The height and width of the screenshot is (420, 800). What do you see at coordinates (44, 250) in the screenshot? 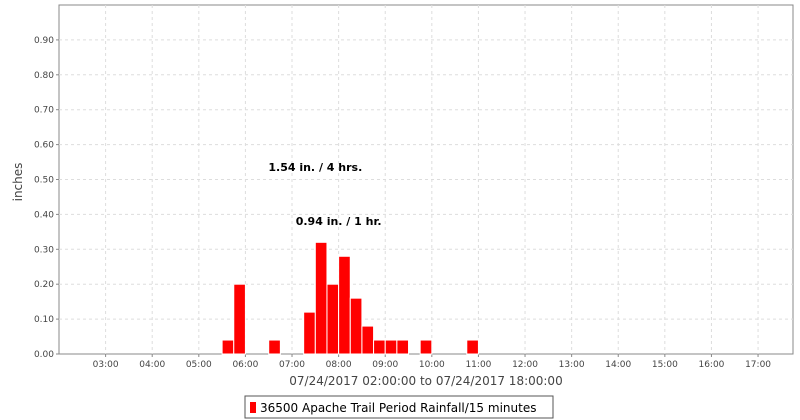
I see `y-tick-label: 0.30` at bounding box center [44, 250].